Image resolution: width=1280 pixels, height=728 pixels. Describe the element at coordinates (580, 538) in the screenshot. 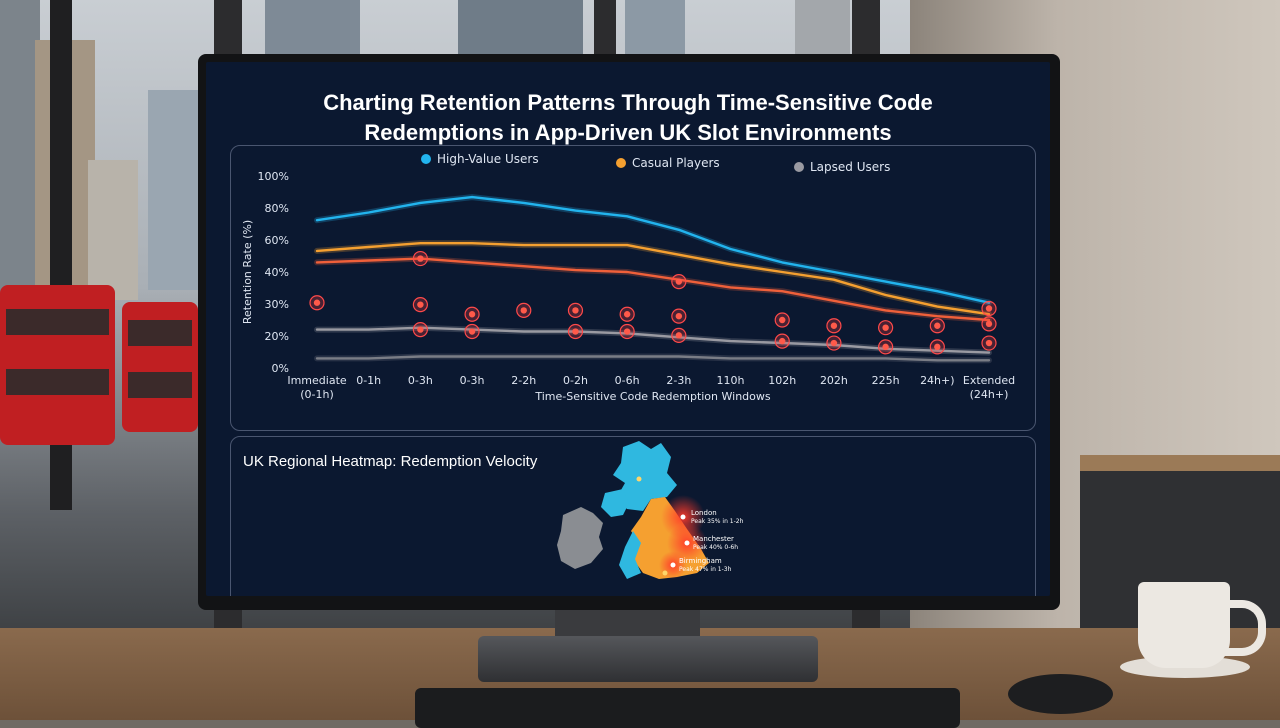

I see `ireland-shape` at that location.